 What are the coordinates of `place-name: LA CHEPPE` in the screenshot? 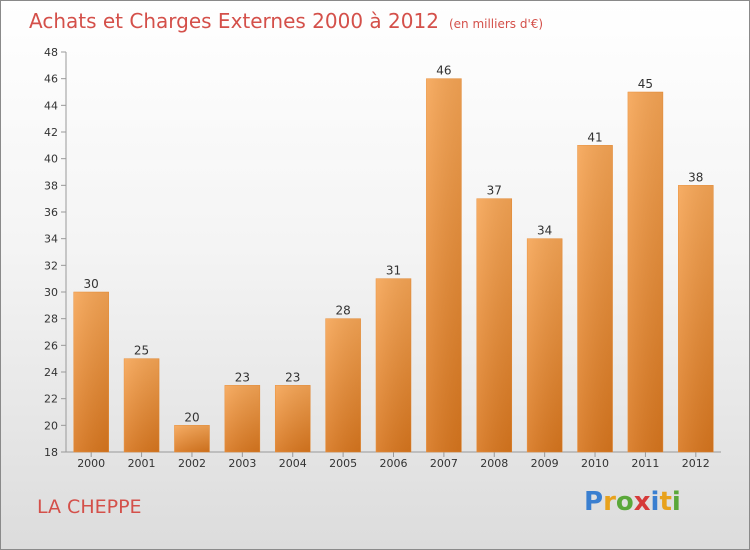 It's located at (89, 507).